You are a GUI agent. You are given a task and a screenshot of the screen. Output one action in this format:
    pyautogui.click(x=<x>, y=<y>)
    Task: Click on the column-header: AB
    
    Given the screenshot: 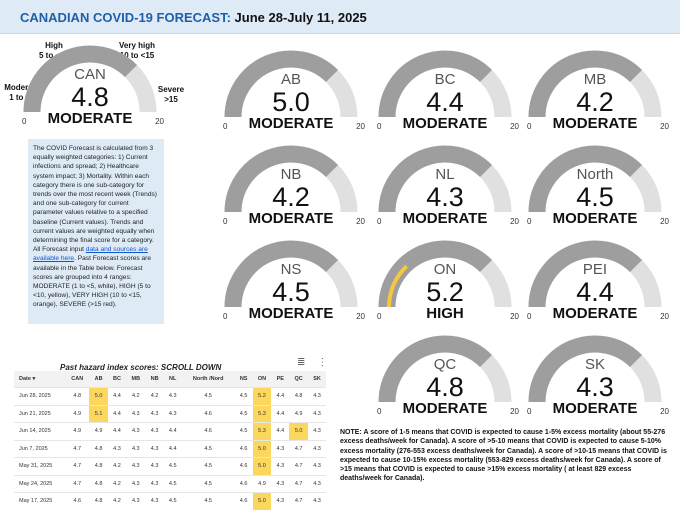 What is the action you would take?
    pyautogui.click(x=98, y=379)
    